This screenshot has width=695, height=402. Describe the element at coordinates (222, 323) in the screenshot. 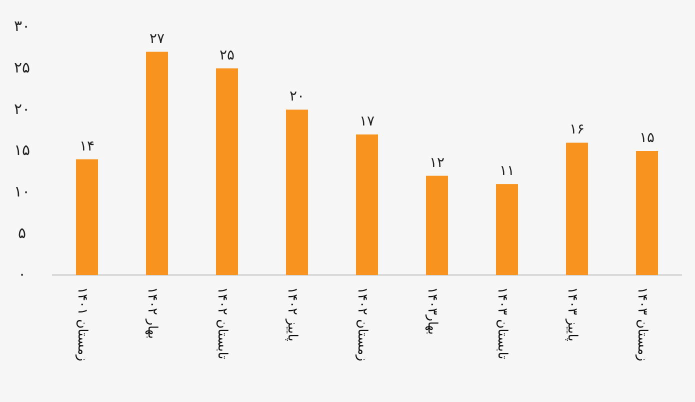

I see `x-tick-label: تابستان ۱۴۰۲` at that location.